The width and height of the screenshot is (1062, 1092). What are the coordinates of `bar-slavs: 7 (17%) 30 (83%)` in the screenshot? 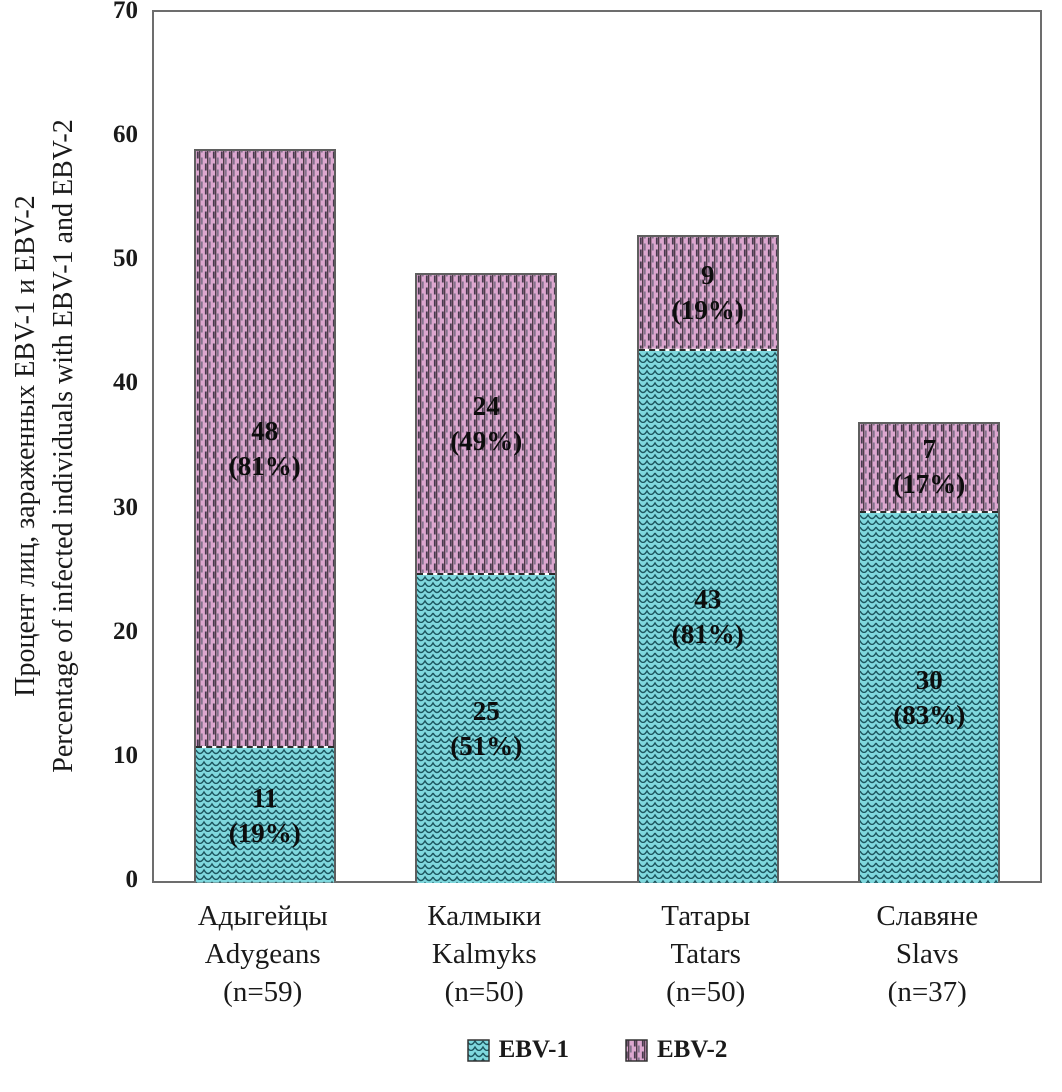 It's located at (929, 652).